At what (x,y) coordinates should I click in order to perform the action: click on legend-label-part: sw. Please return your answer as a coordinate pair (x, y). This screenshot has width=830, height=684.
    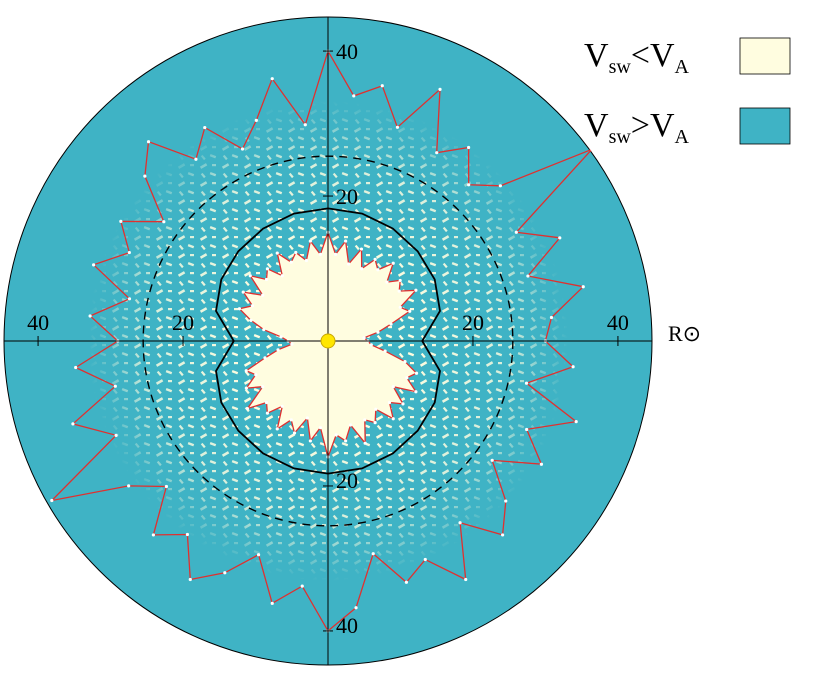
    Looking at the image, I should click on (620, 67).